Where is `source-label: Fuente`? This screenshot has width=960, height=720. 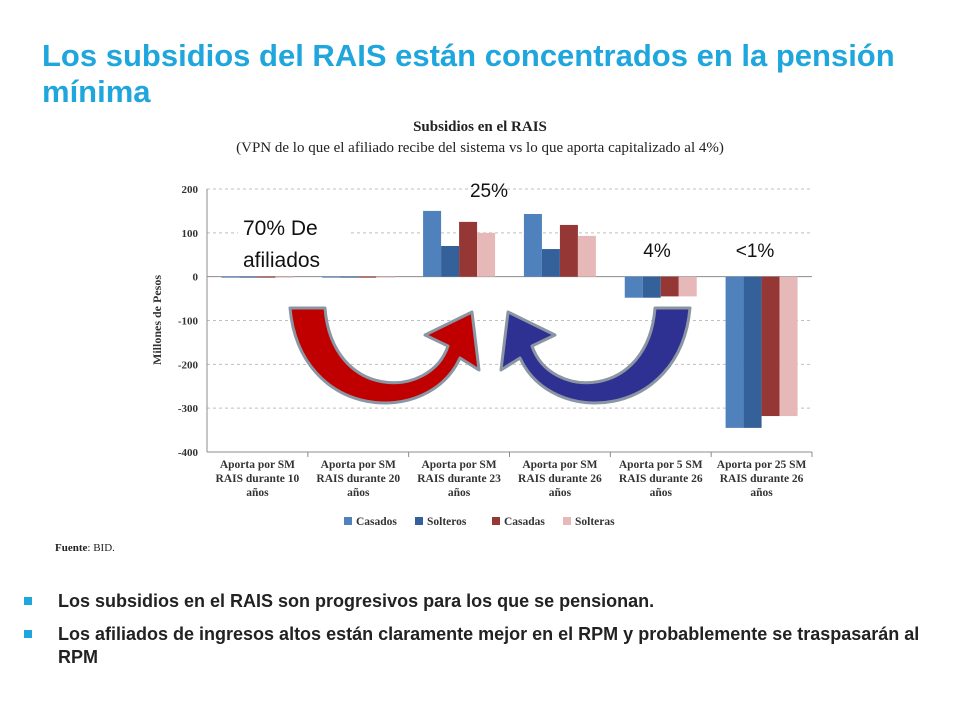
source-label: Fuente is located at coordinates (71, 548).